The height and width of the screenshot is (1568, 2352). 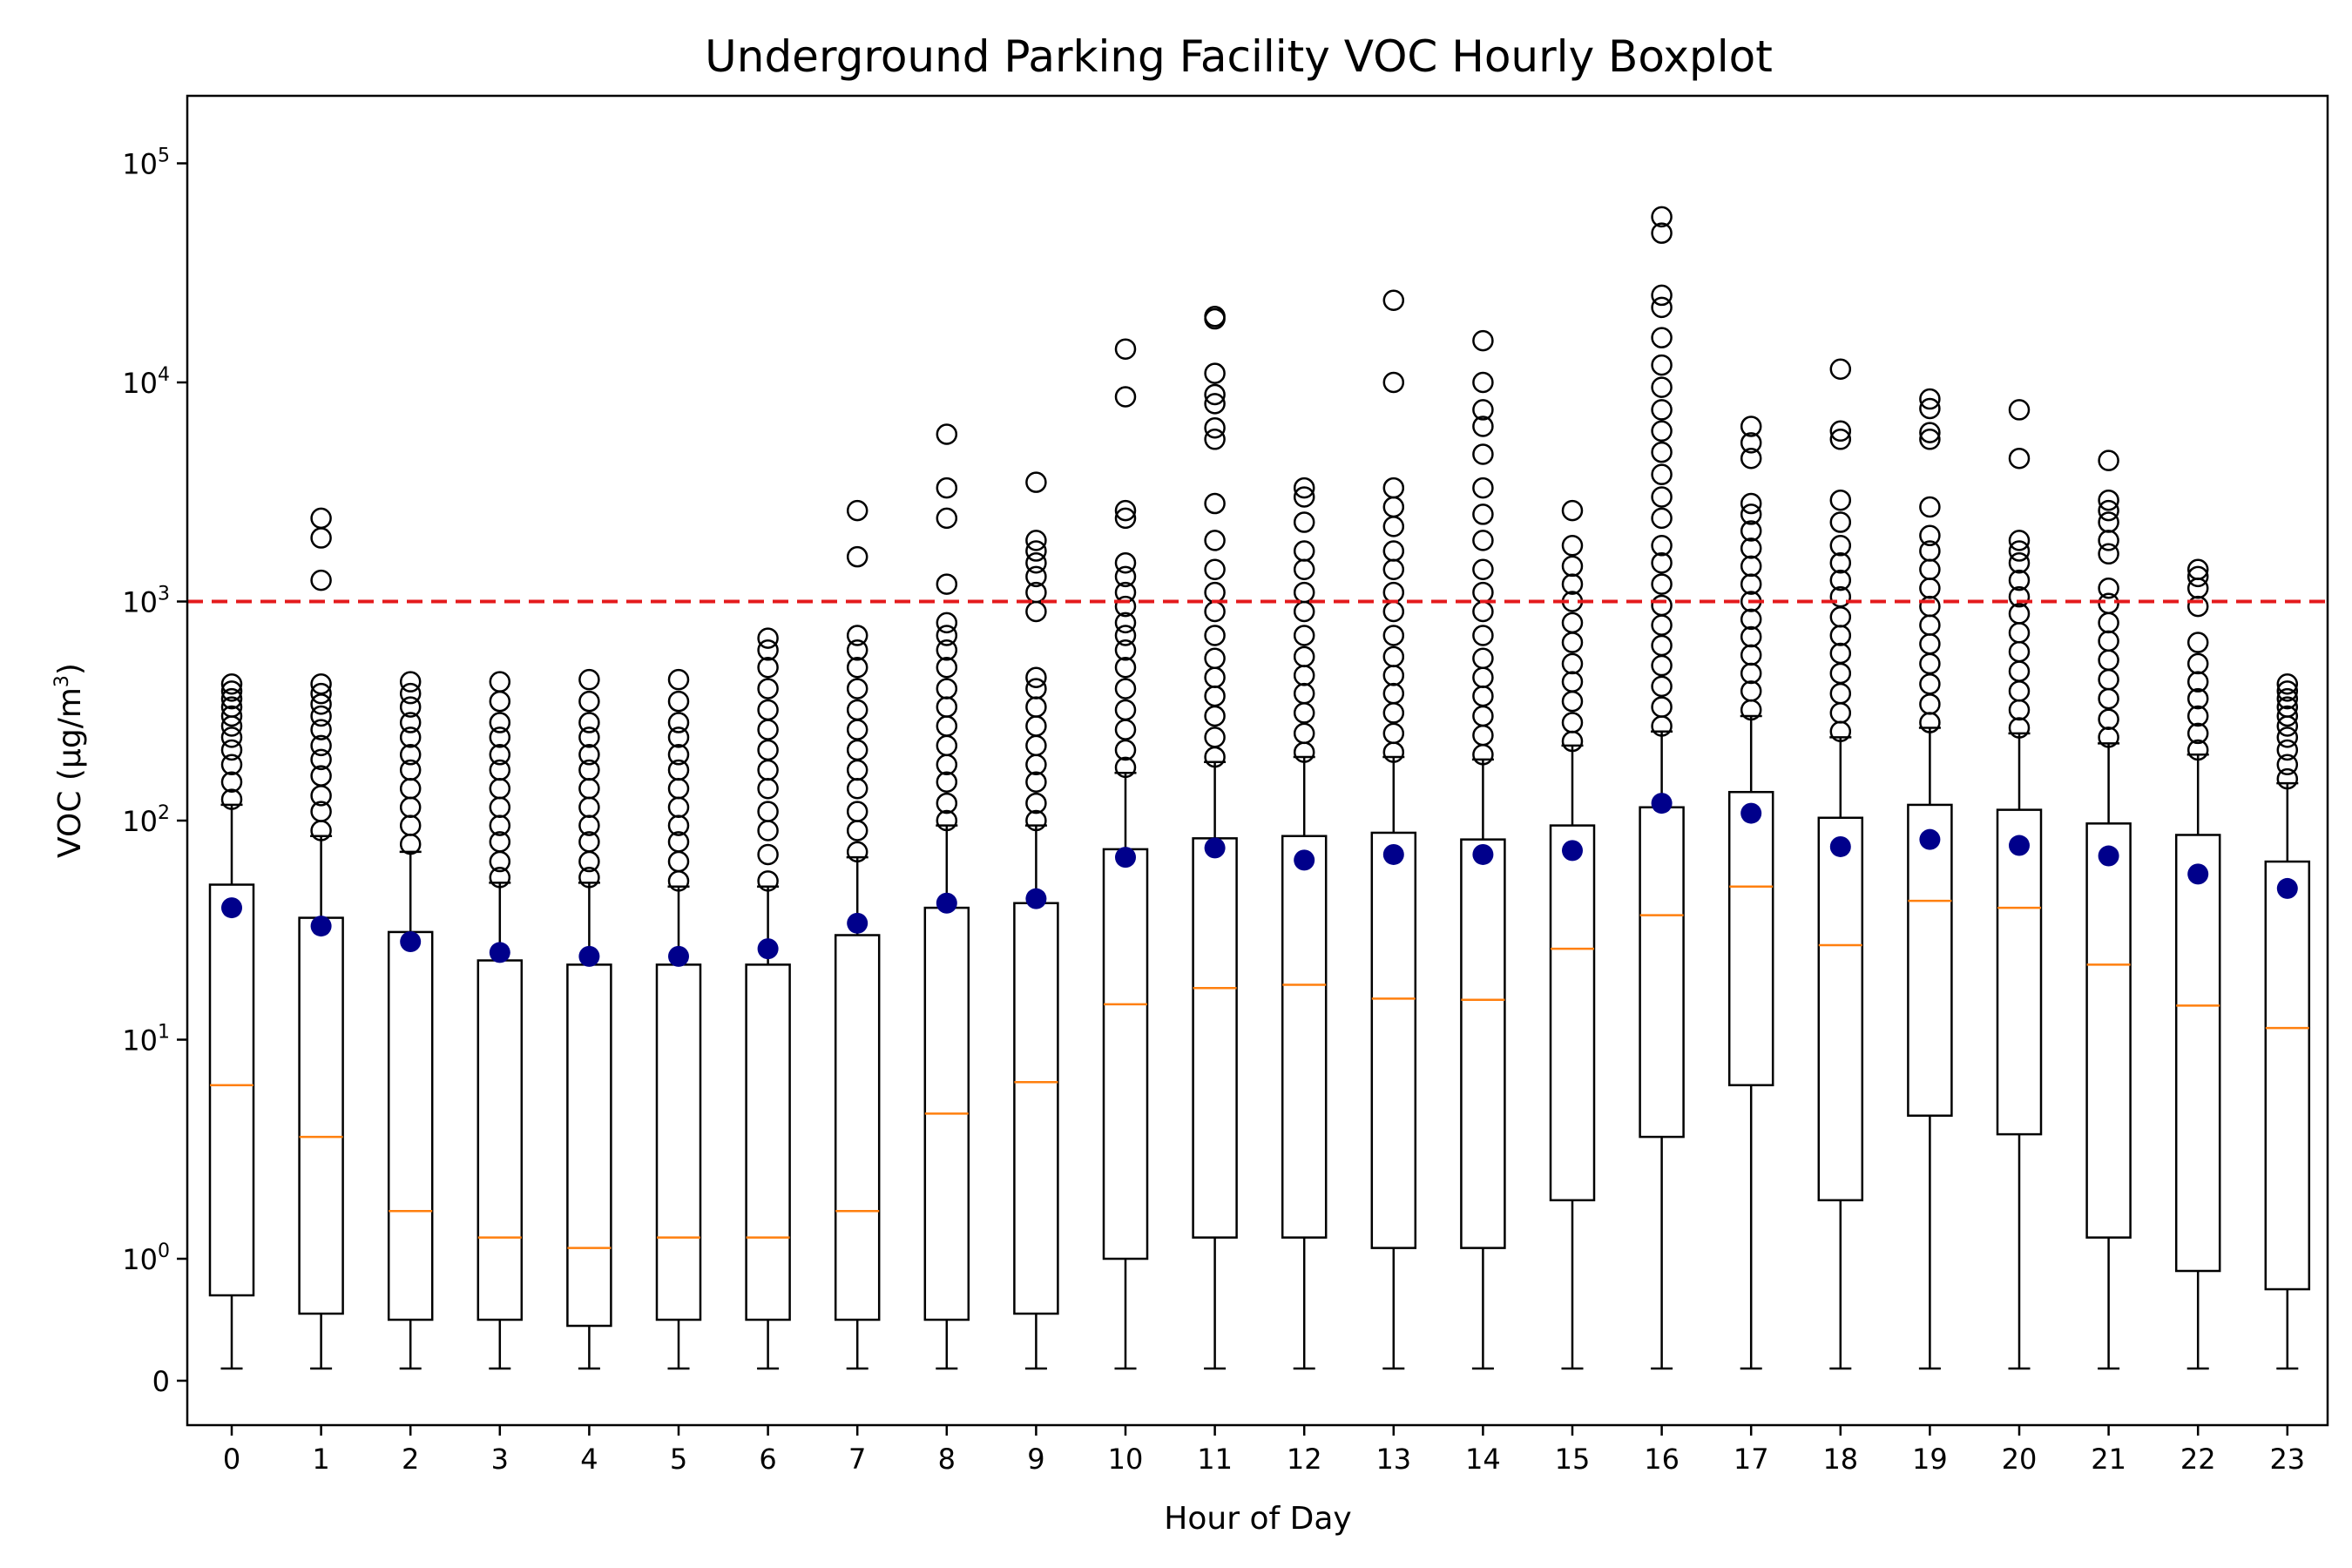 I want to click on x-tick-label: 20, so click(x=2020, y=1459).